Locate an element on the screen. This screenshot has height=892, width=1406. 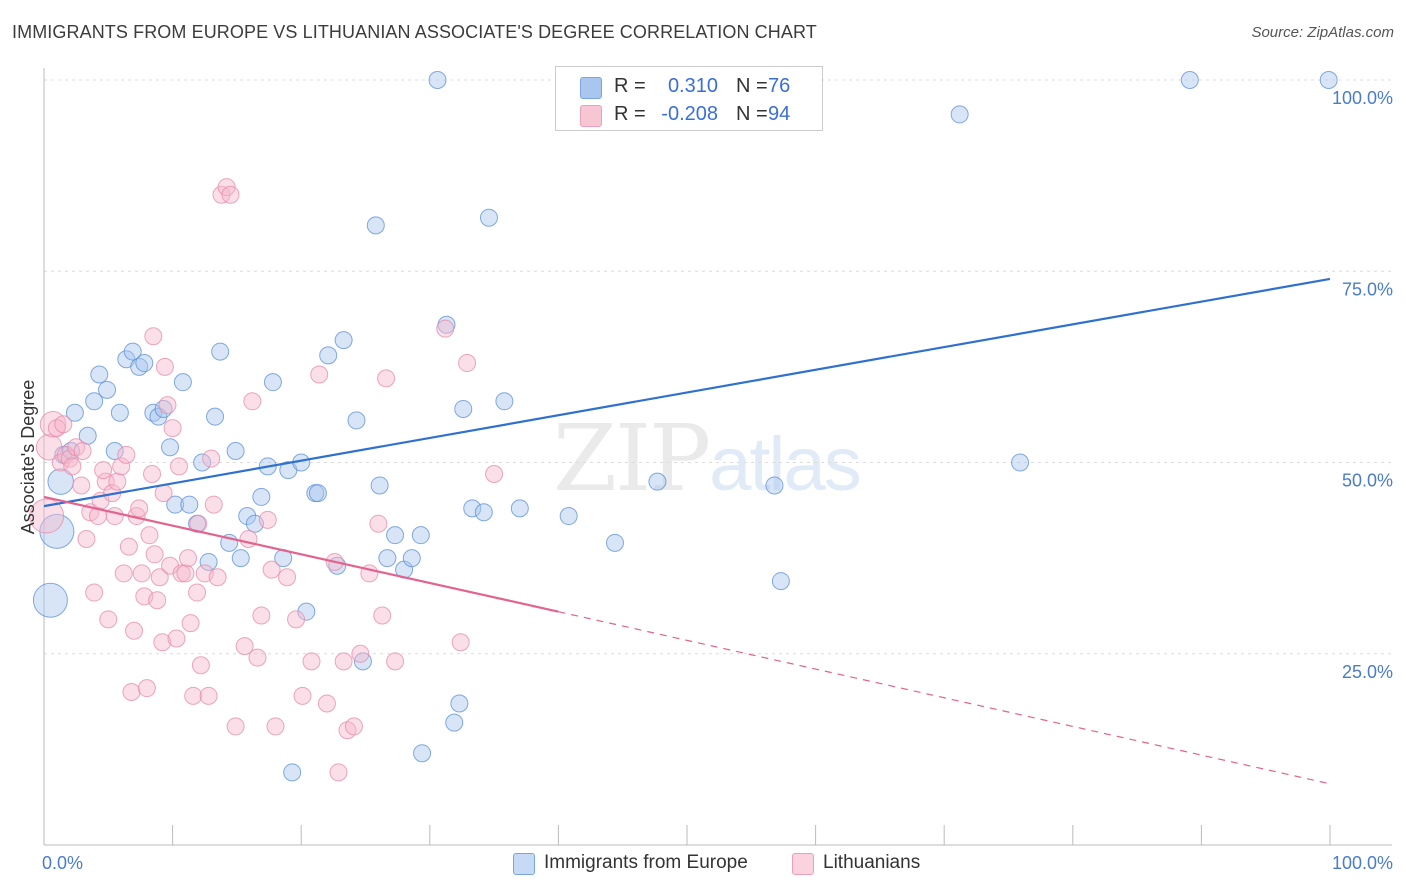
legend-row-europe: R = 0.310 N = 76 is located at coordinates (689, 87).